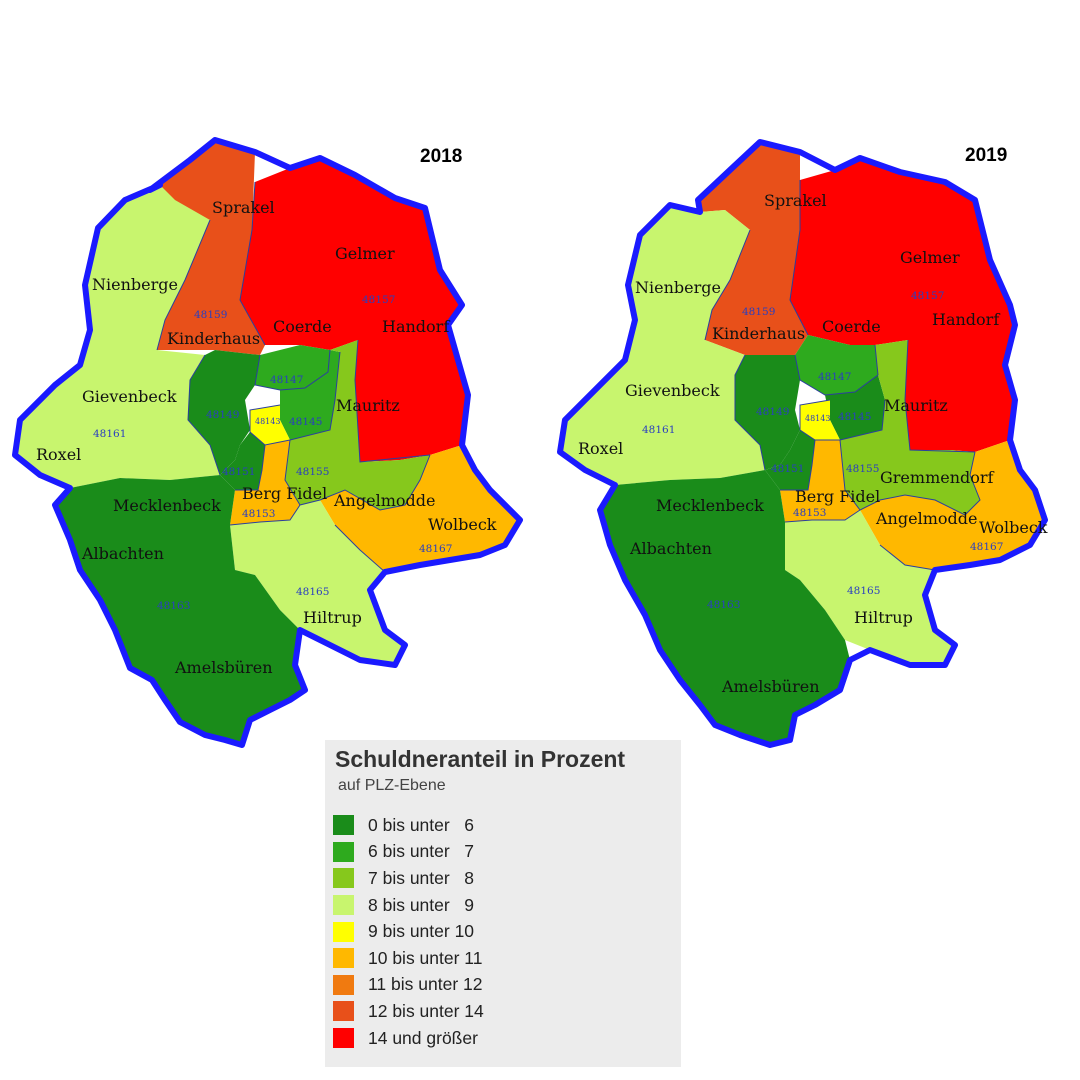  Describe the element at coordinates (243, 207) in the screenshot. I see `district-sprakel: Sprakel` at that location.